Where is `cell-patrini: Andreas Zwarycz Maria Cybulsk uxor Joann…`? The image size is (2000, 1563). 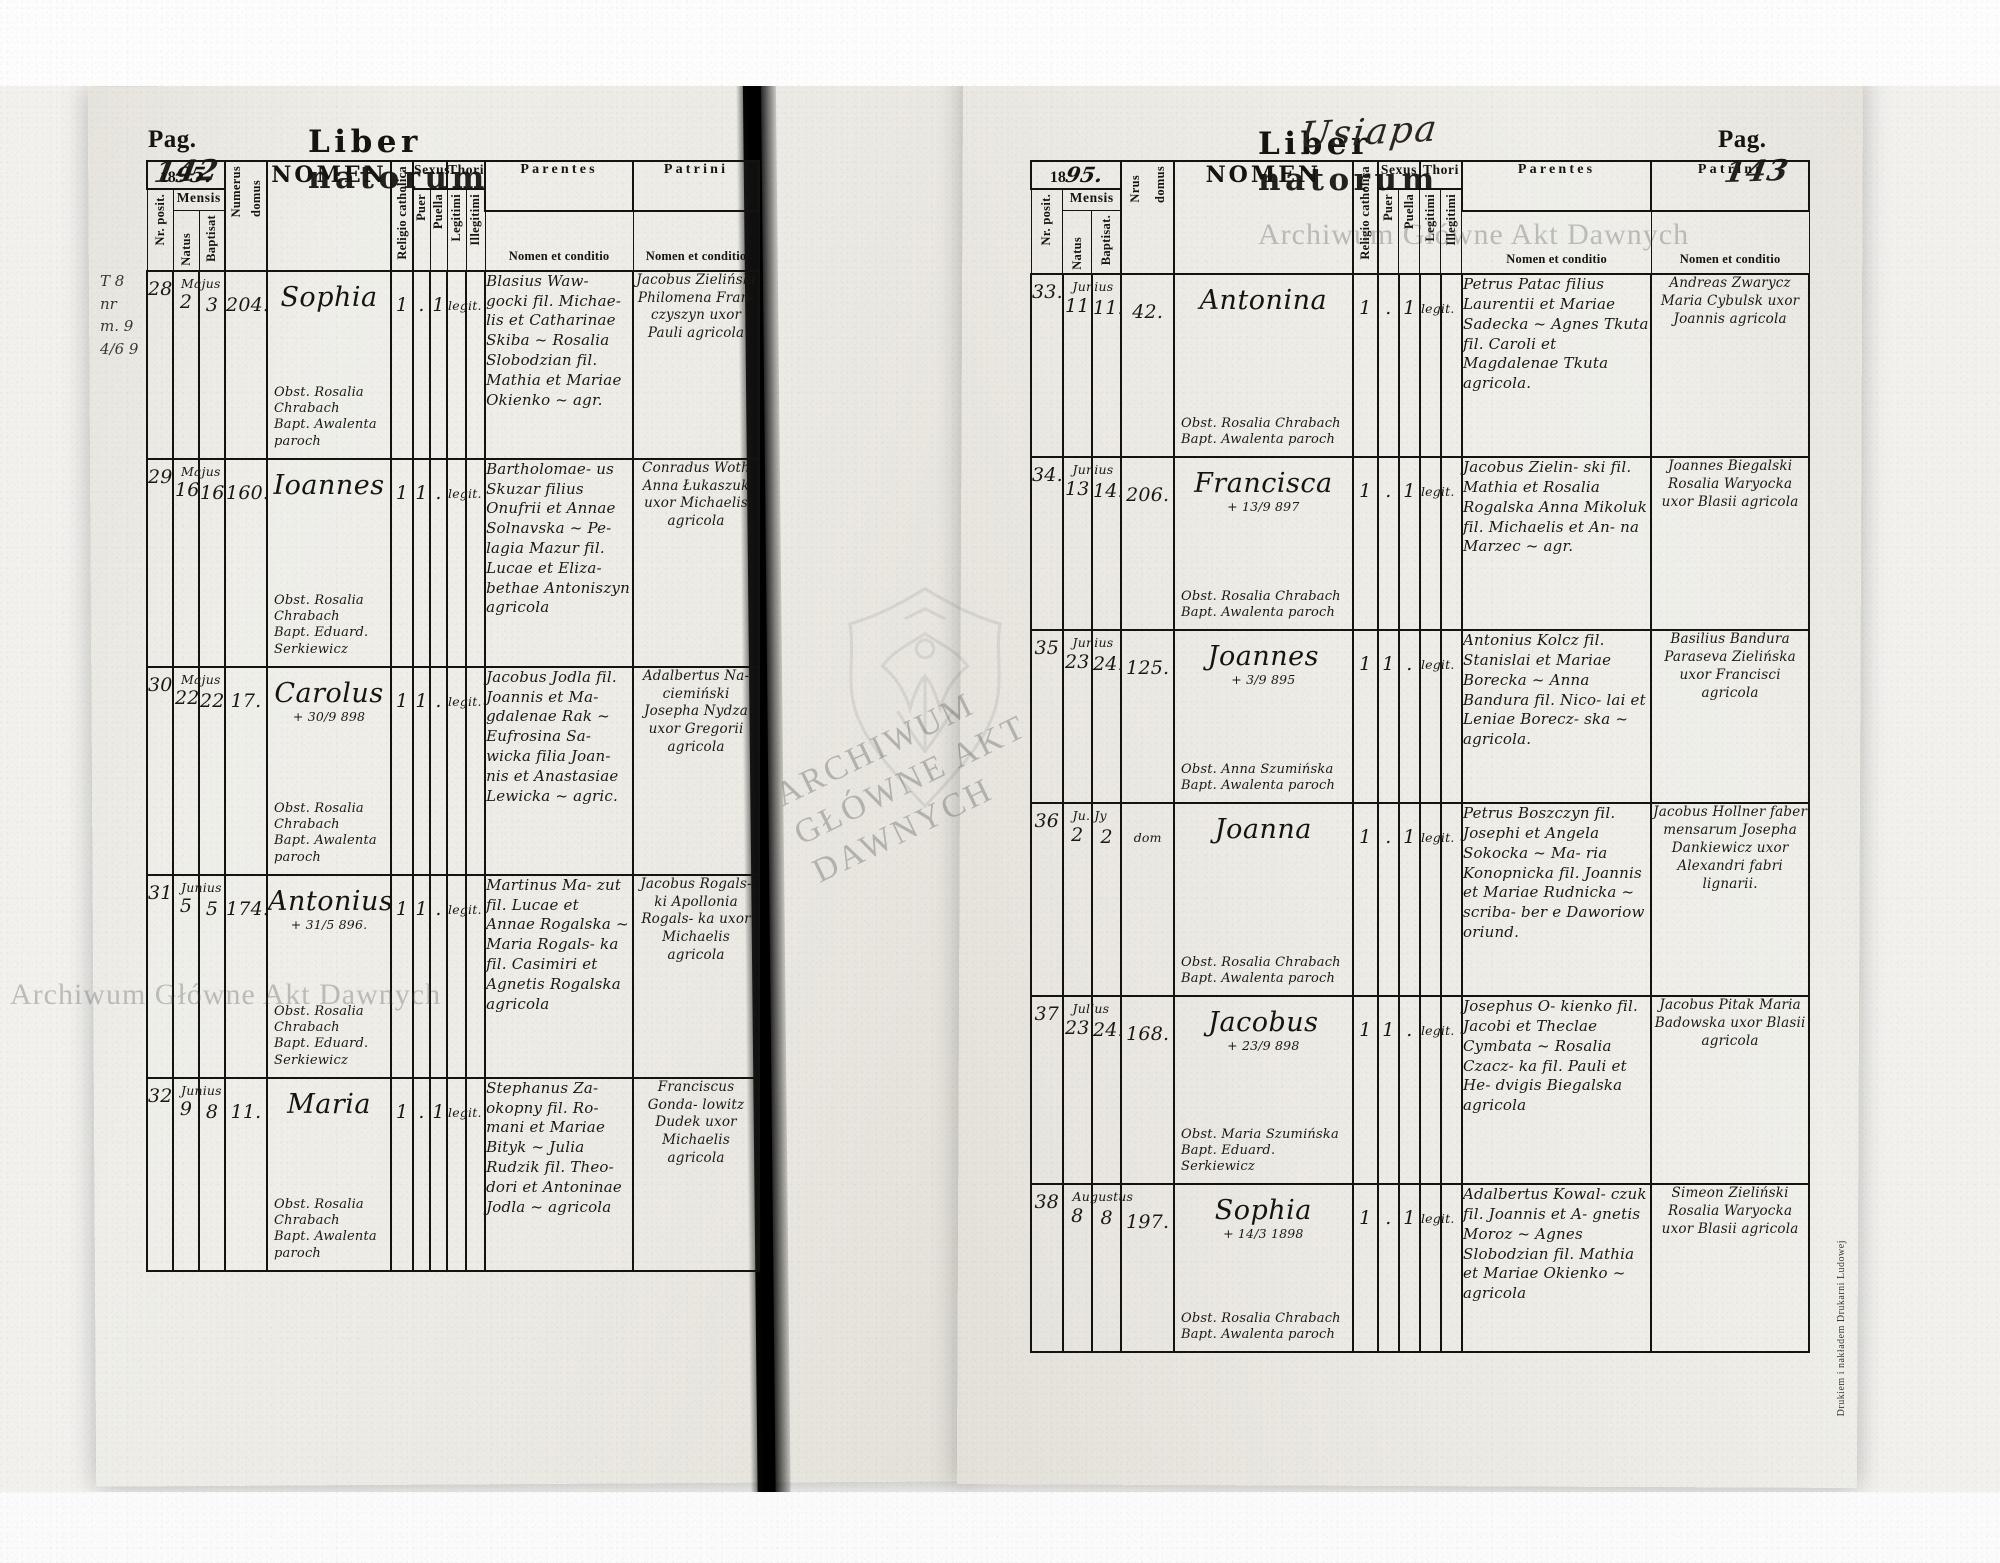
cell-patrini: Andreas Zwarycz Maria Cybulsk uxor Joann… is located at coordinates (1730, 366).